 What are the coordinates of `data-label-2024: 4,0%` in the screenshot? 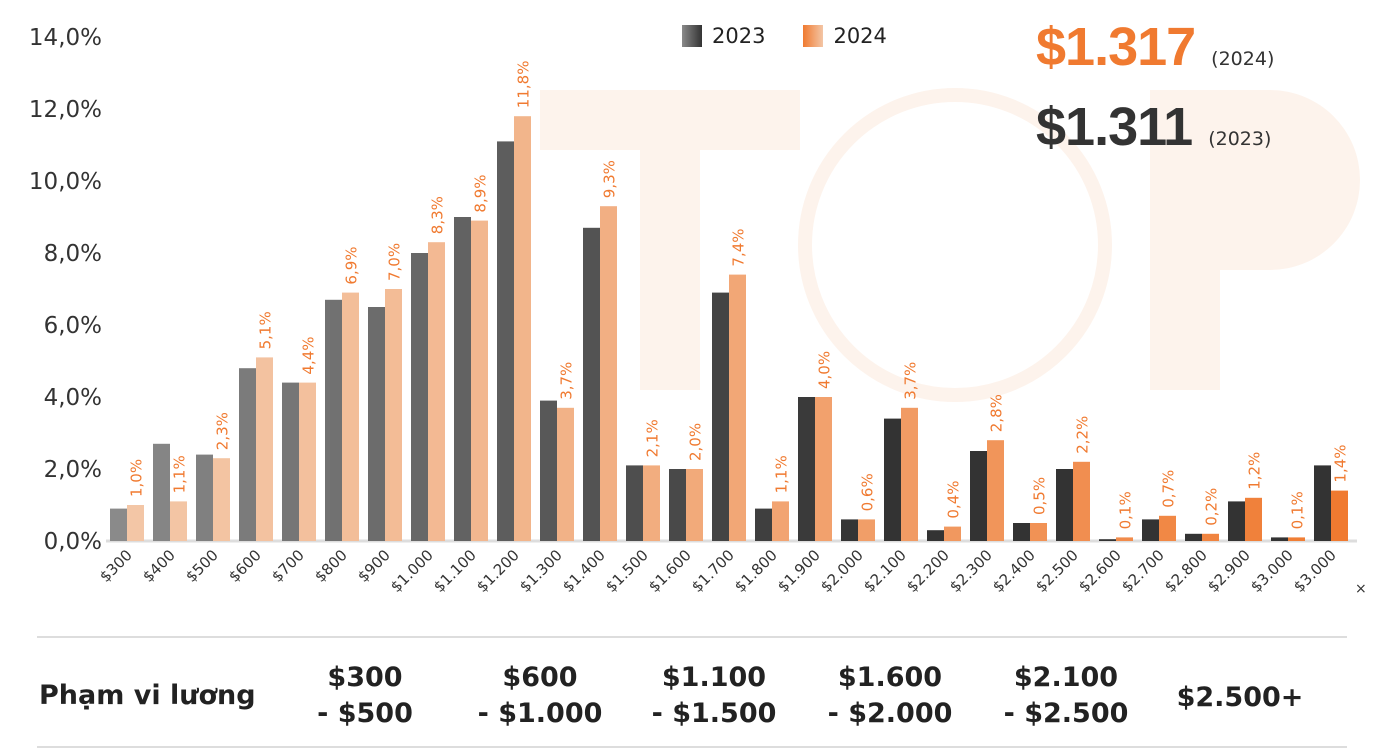 It's located at (825, 370).